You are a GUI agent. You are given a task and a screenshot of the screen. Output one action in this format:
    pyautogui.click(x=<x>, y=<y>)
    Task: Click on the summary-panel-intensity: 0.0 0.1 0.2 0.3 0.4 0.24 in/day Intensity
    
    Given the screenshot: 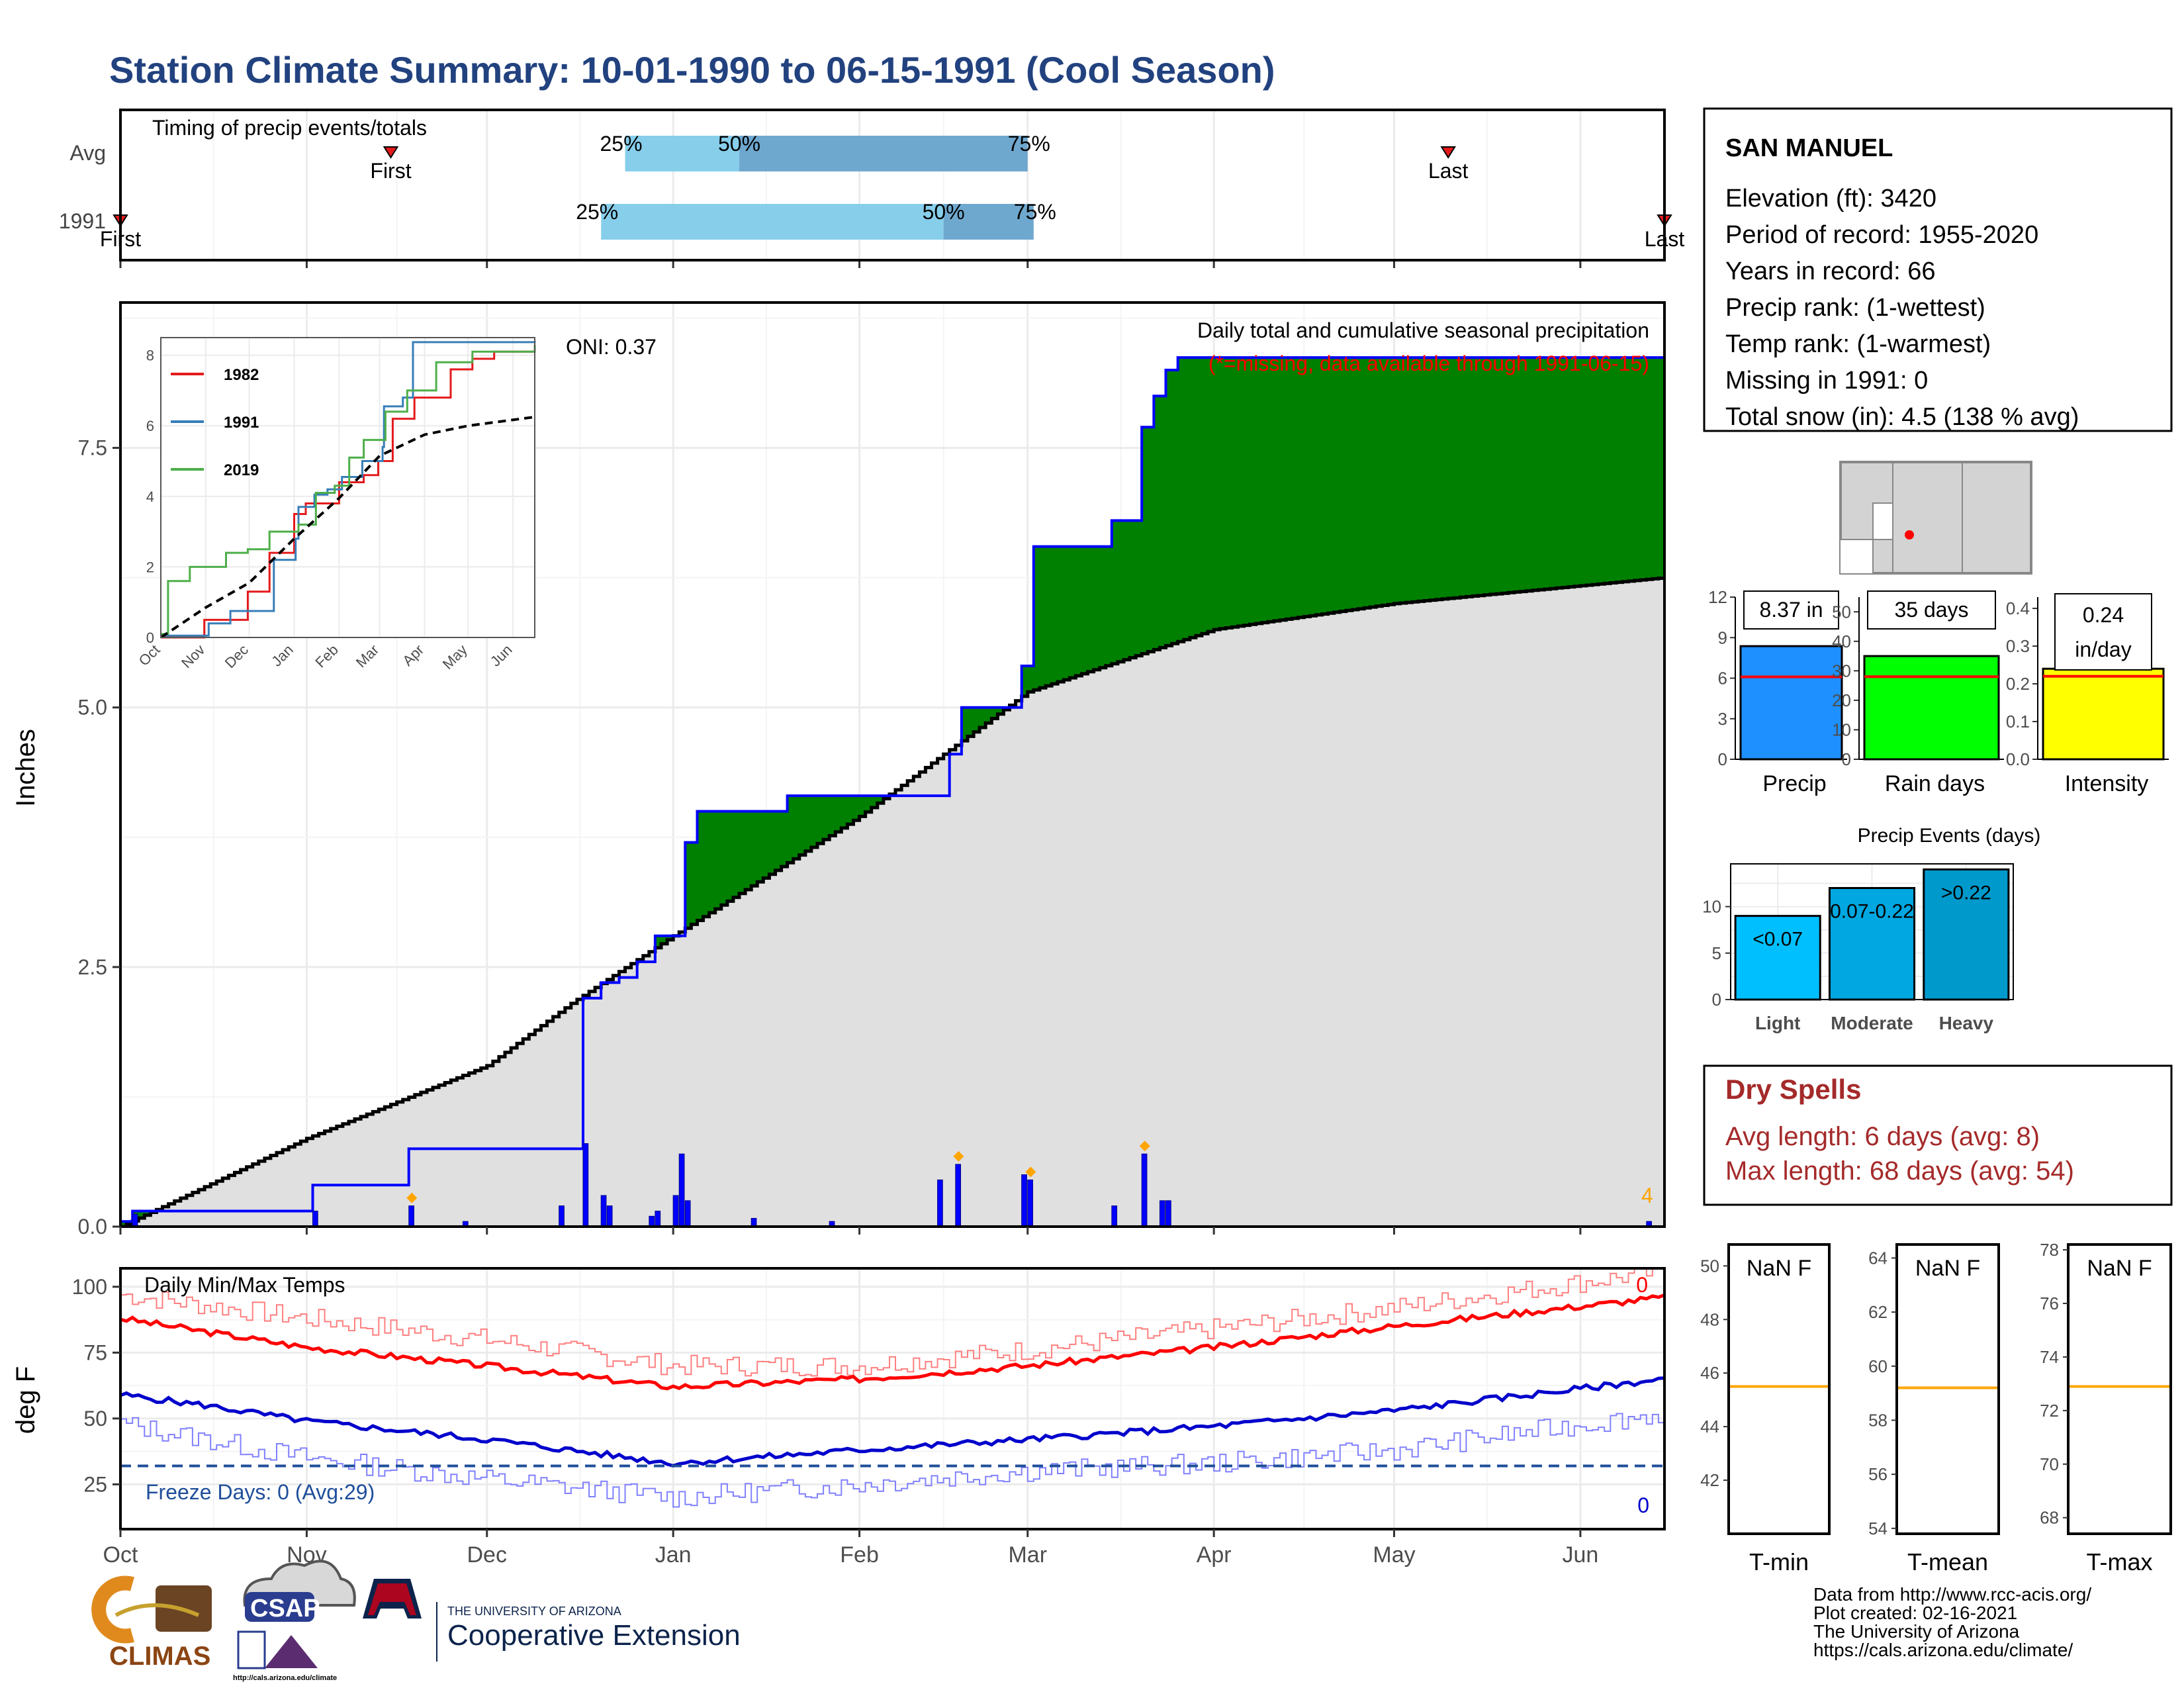 What is the action you would take?
    pyautogui.click(x=2087, y=694)
    